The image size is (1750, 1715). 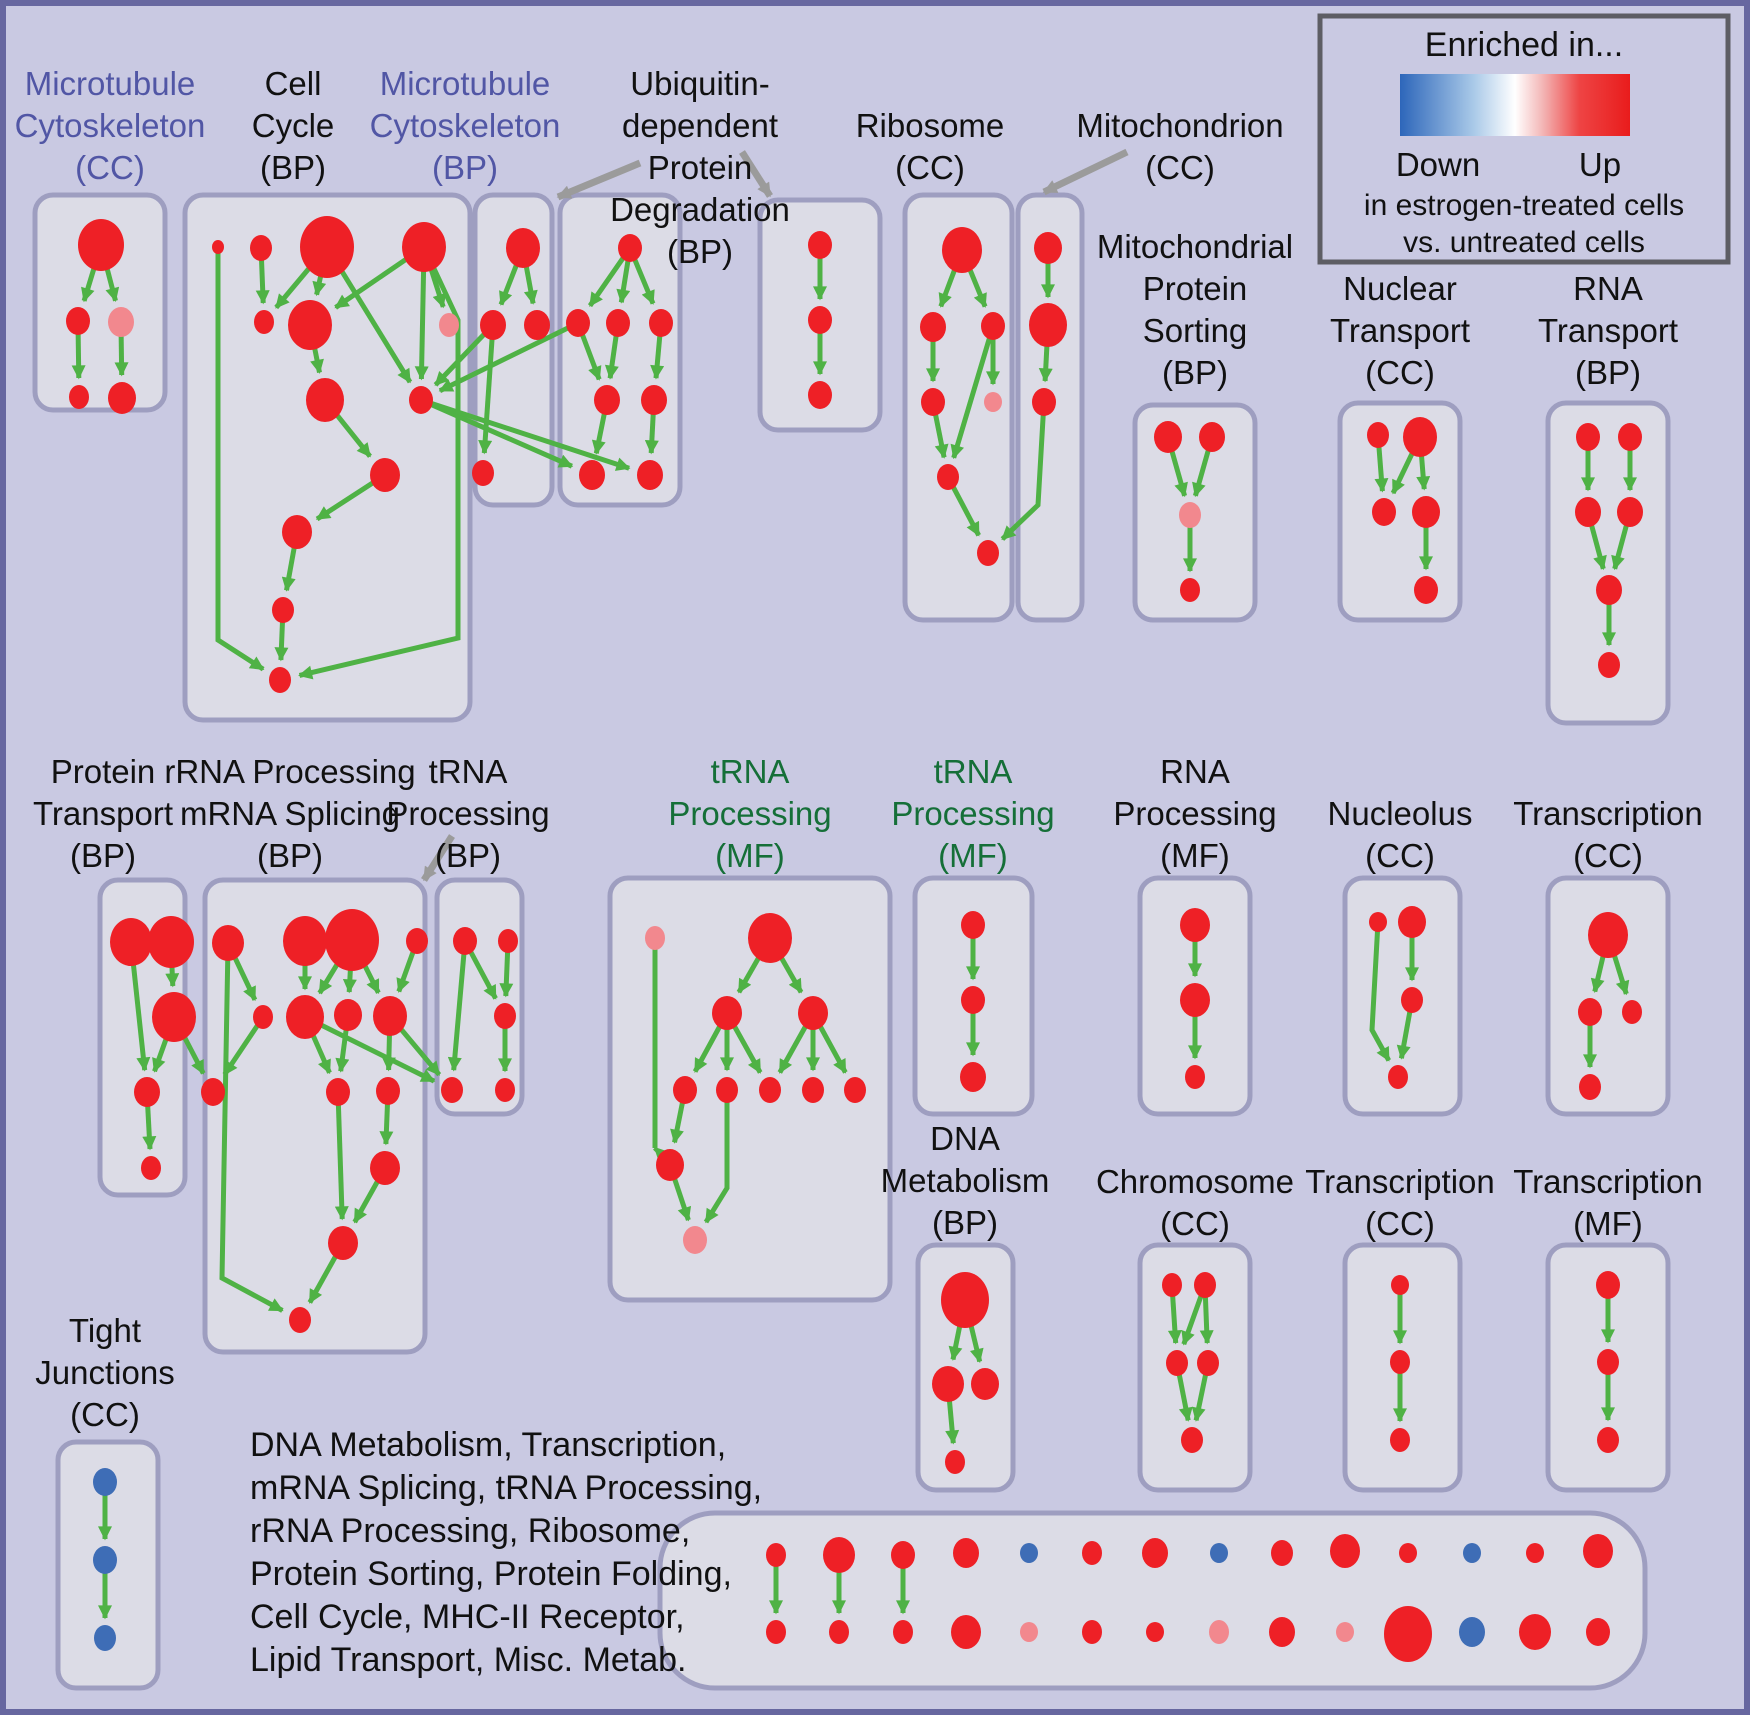 I want to click on edge-RR5-RR9, so click(x=241, y=1049).